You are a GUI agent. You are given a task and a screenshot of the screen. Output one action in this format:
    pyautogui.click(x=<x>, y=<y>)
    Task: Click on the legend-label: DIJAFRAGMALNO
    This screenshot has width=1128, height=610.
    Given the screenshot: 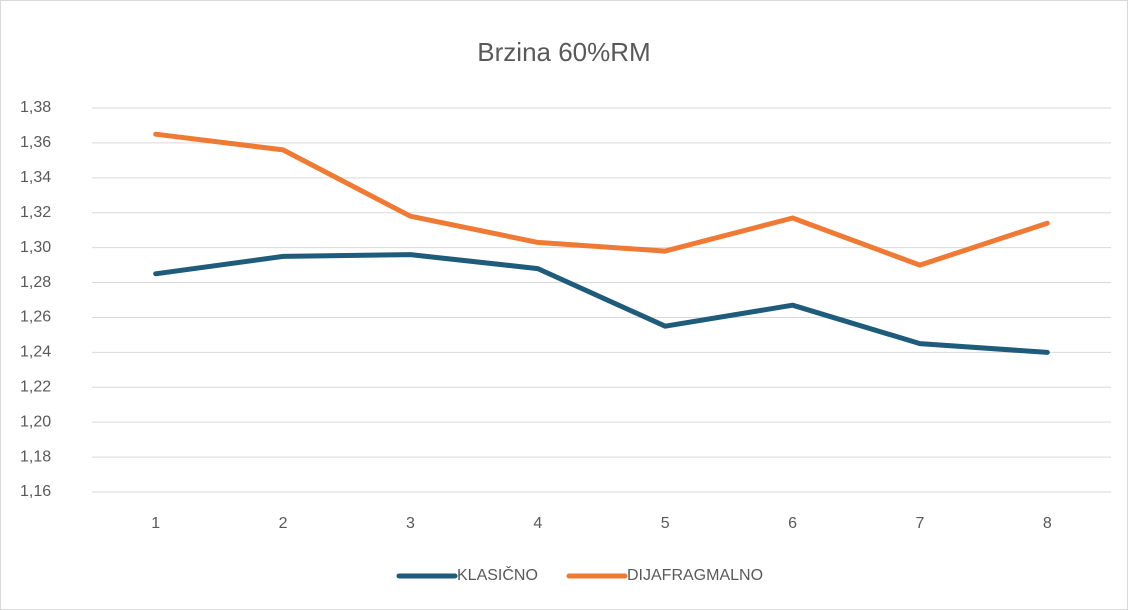 What is the action you would take?
    pyautogui.click(x=695, y=575)
    